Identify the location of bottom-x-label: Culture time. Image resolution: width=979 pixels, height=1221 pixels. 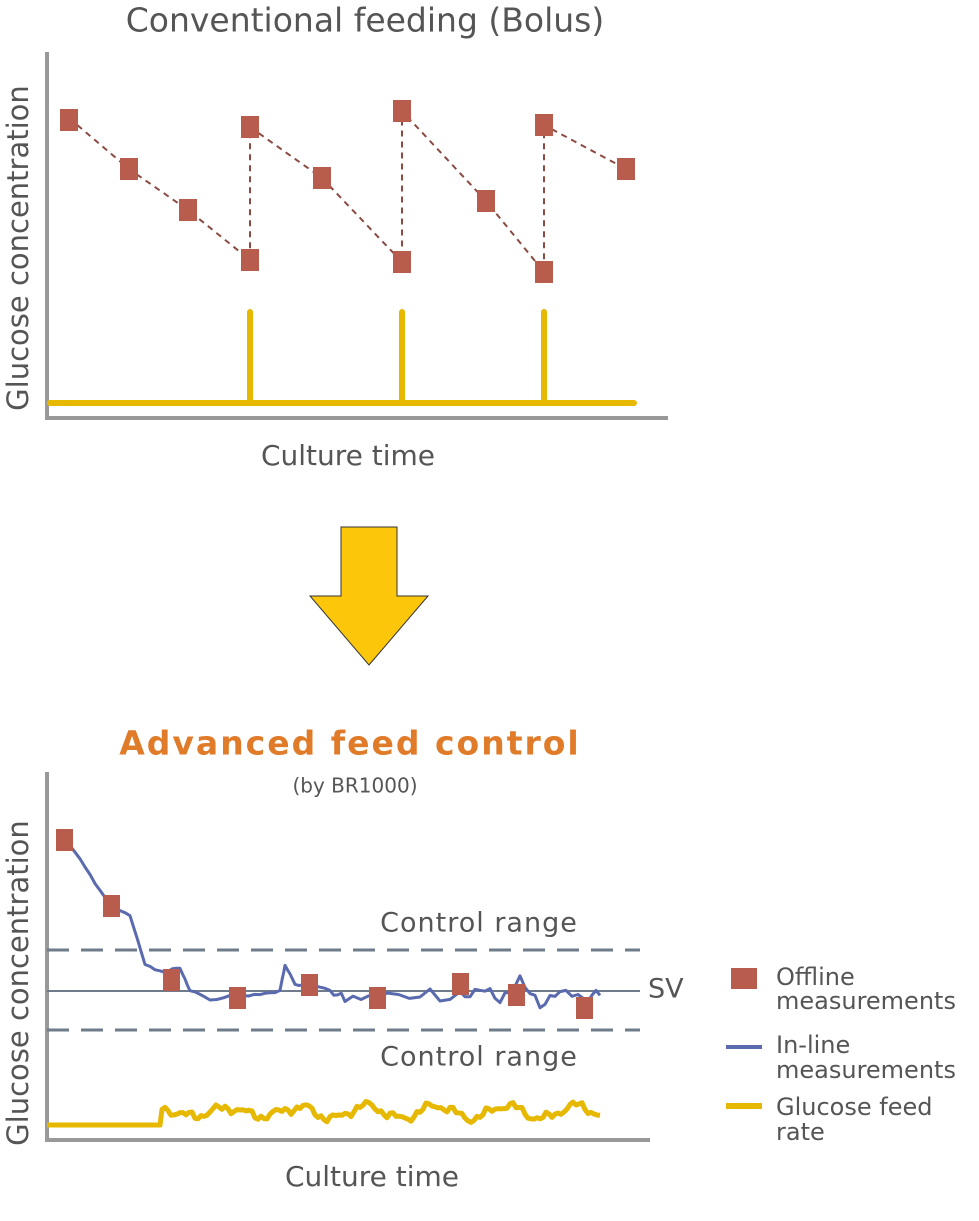
(372, 1176).